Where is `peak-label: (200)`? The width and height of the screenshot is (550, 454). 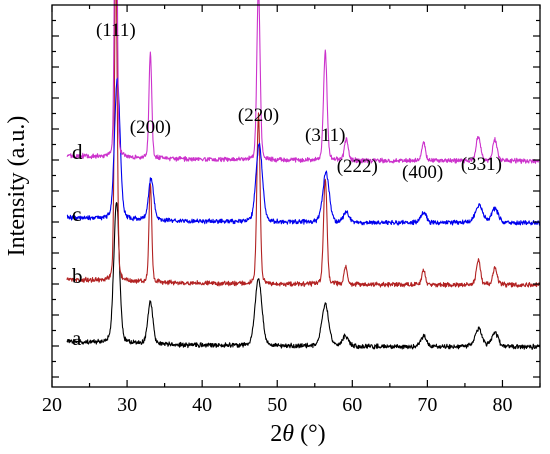 peak-label: (200) is located at coordinates (150, 127).